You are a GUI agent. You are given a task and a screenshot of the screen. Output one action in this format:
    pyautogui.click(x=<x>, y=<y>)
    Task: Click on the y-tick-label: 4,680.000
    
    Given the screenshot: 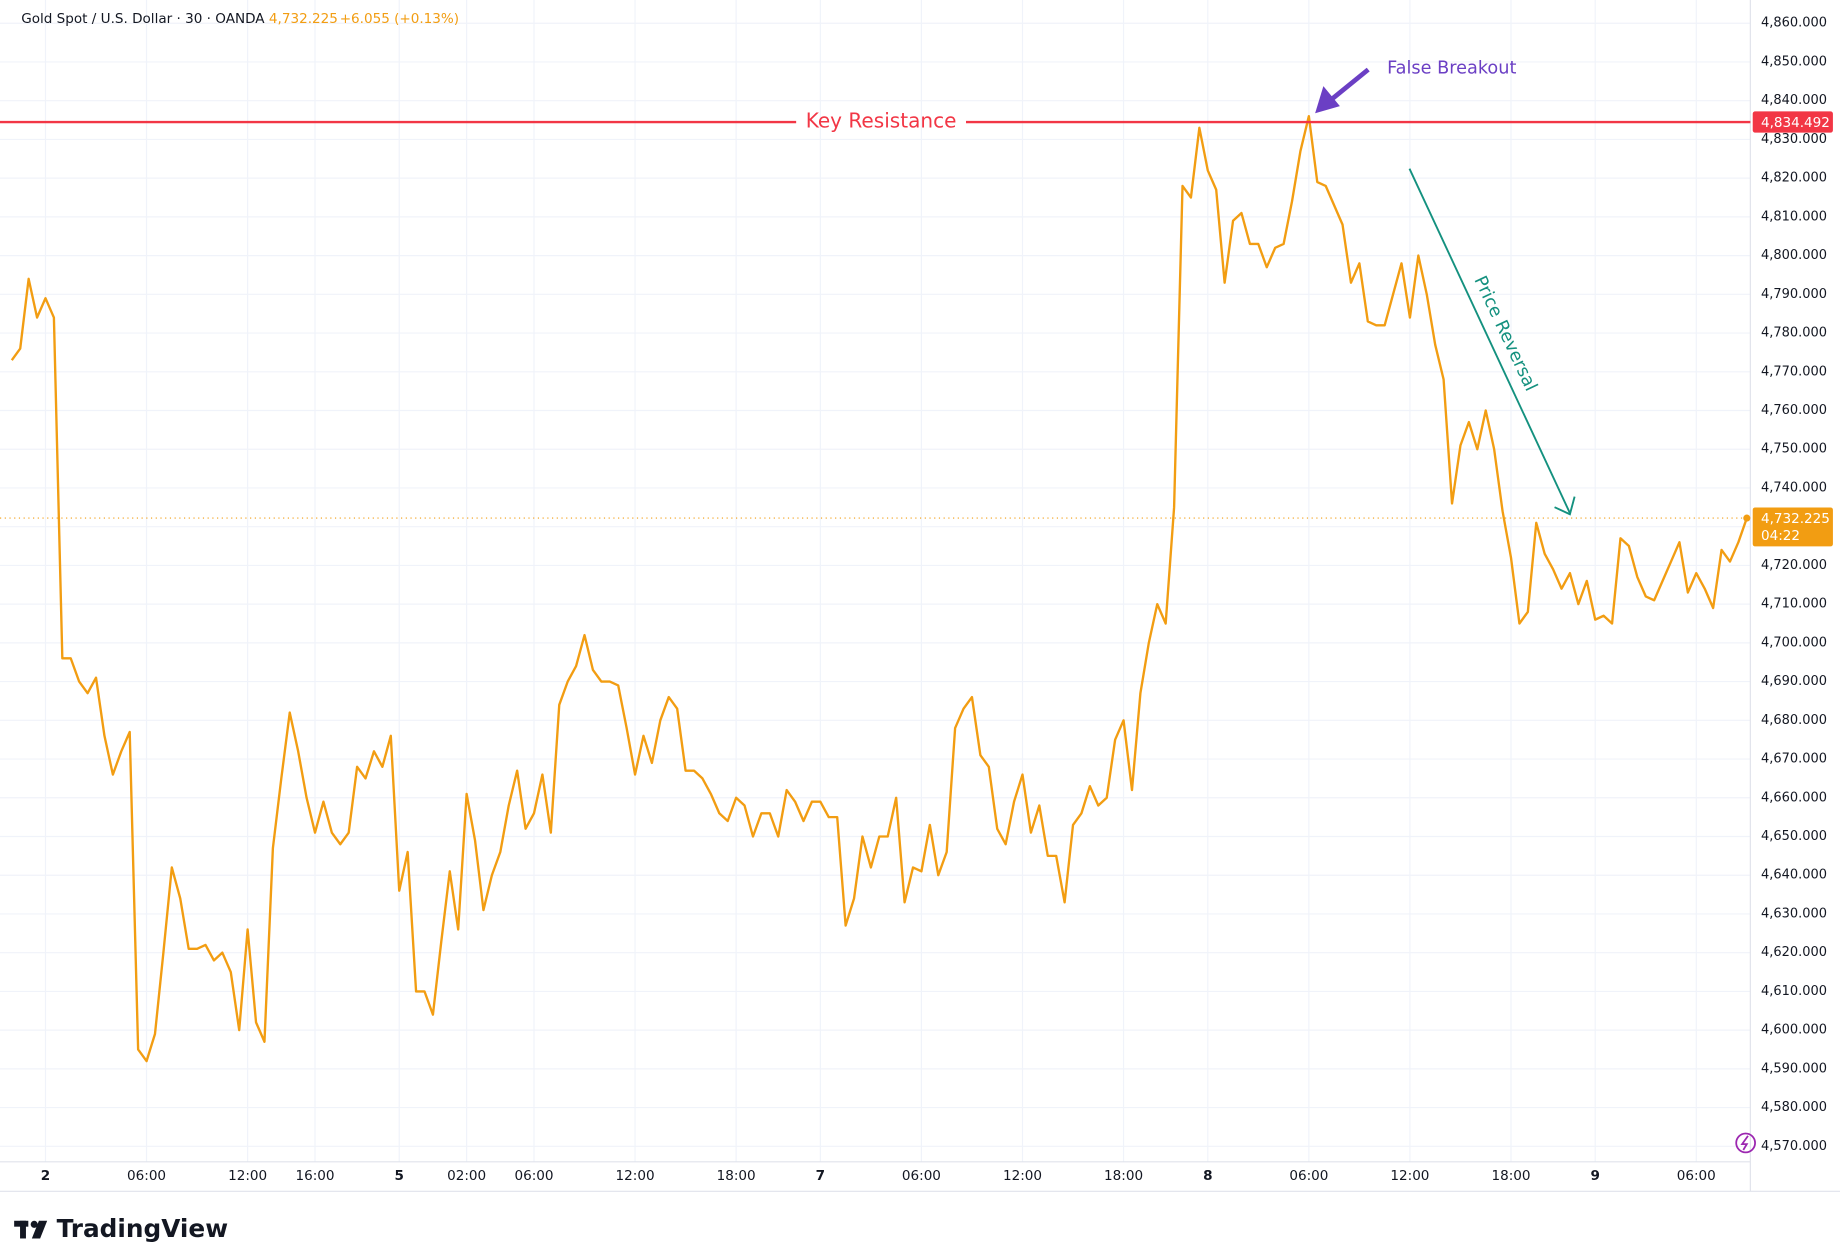 What is the action you would take?
    pyautogui.click(x=1794, y=720)
    